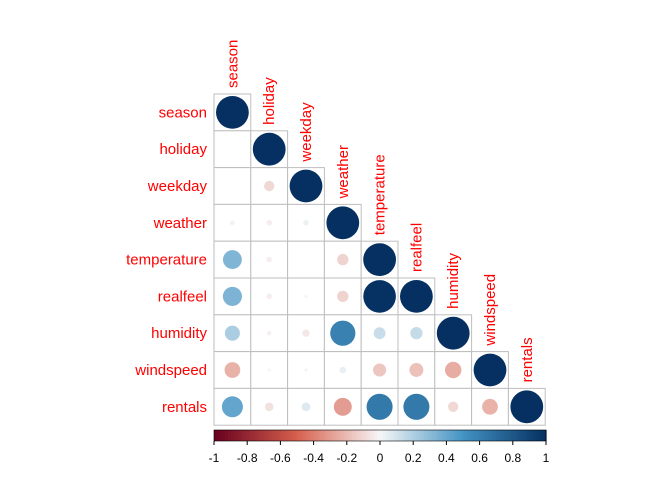 The height and width of the screenshot is (485, 672). I want to click on corr-circle-windspeed-windspeed, so click(490, 370).